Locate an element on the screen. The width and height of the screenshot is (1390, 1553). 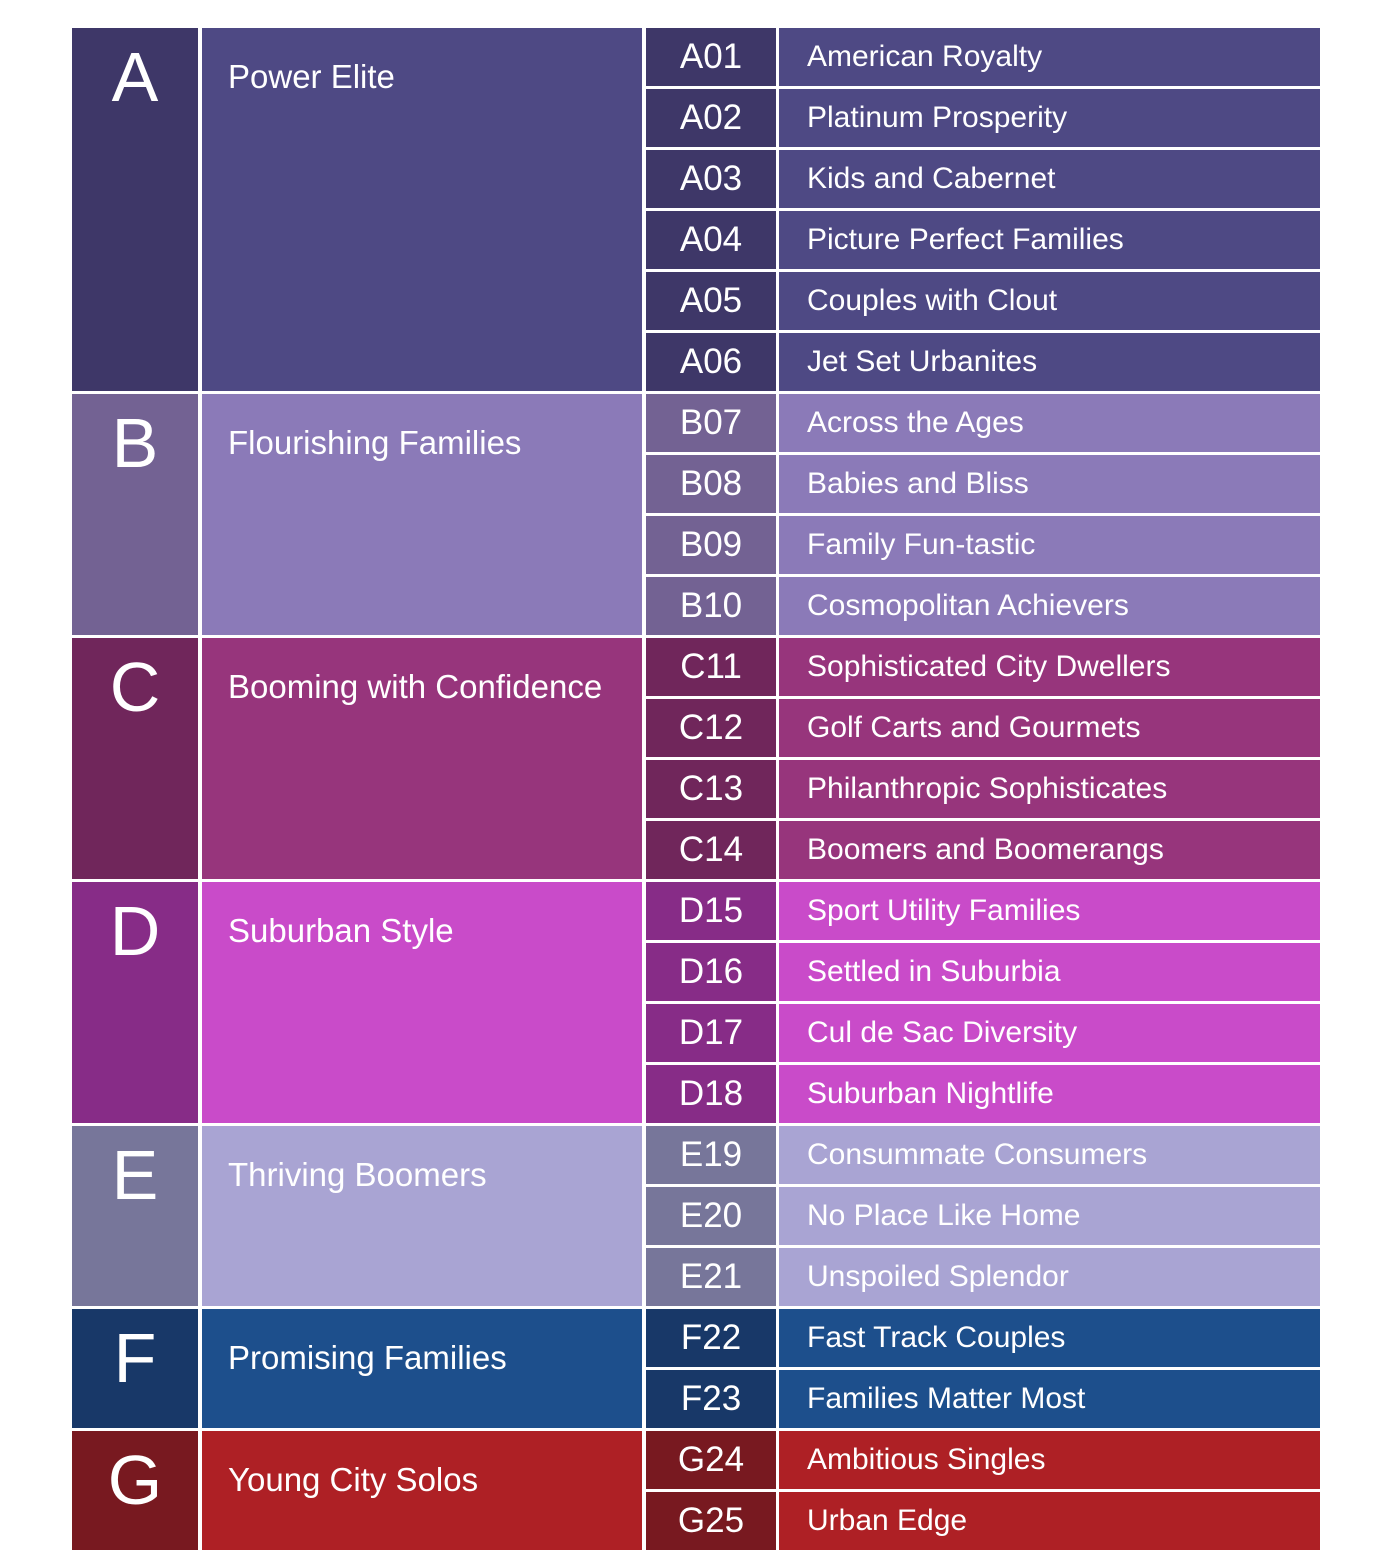
segment-name: Philanthropic Sophisticates is located at coordinates (1049, 789).